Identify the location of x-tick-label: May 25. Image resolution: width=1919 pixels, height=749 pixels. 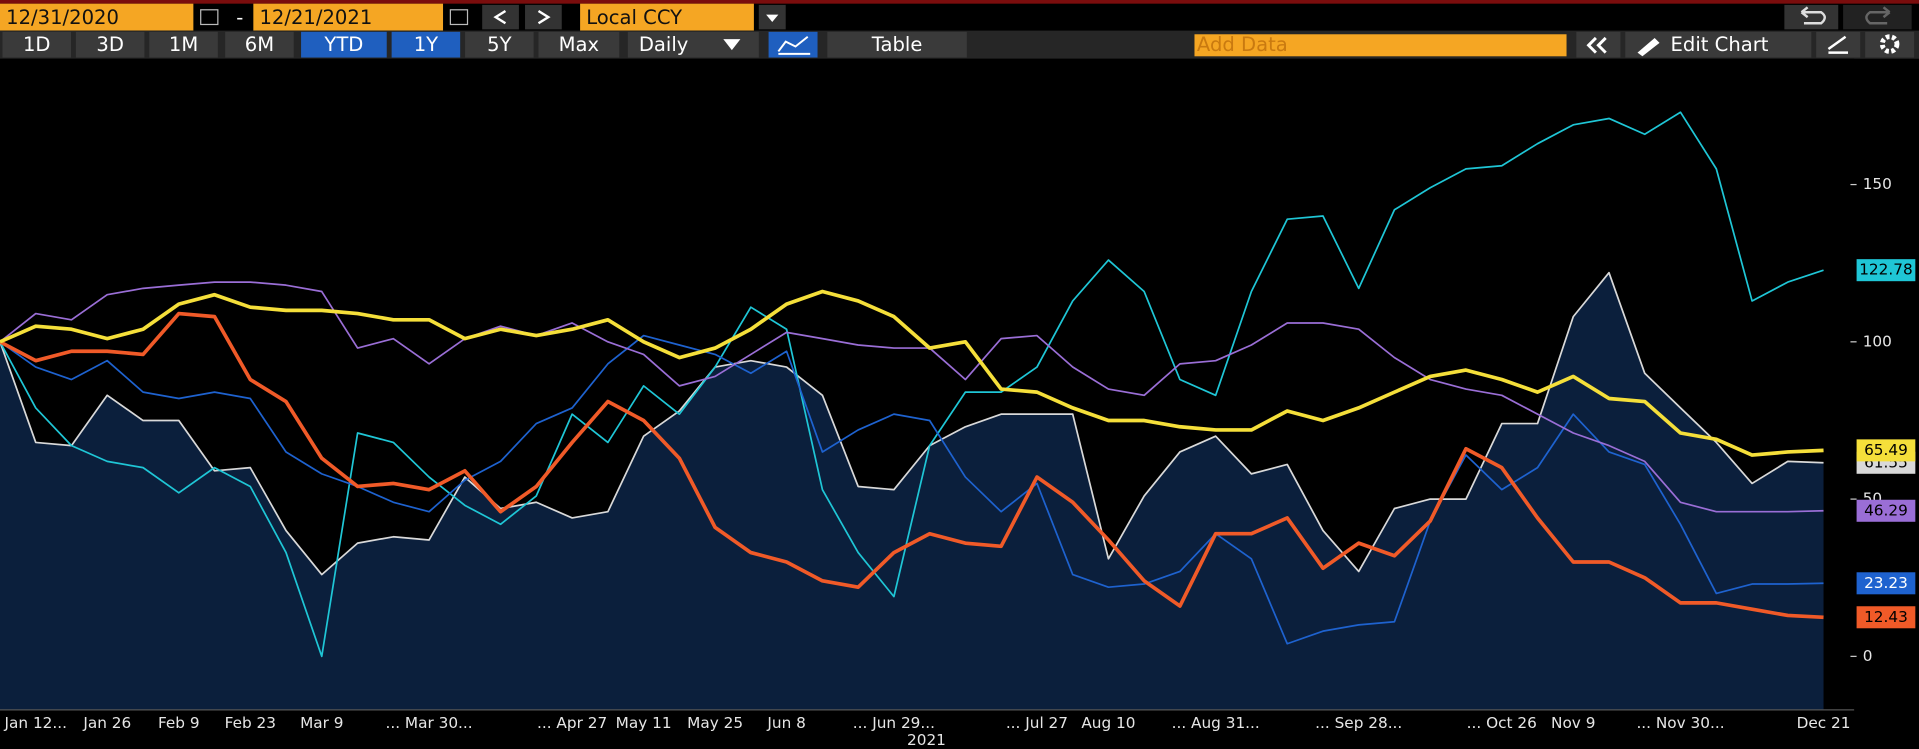
(715, 723).